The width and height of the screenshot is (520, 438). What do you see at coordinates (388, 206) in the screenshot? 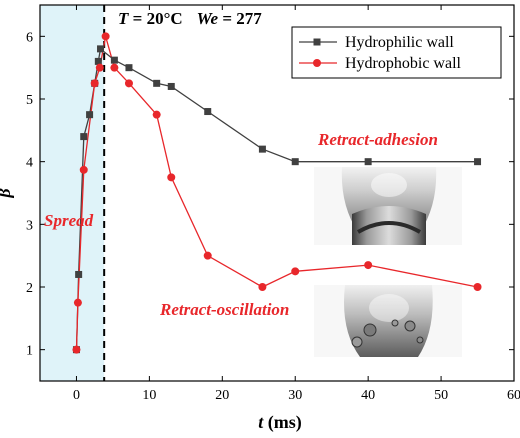
I see `inset-photo-adhesion` at bounding box center [388, 206].